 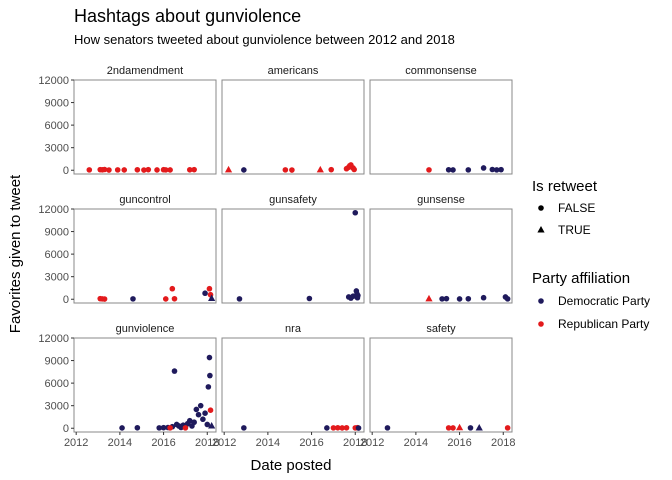 What do you see at coordinates (581, 278) in the screenshot?
I see `legend-color-title: Party affiliation` at bounding box center [581, 278].